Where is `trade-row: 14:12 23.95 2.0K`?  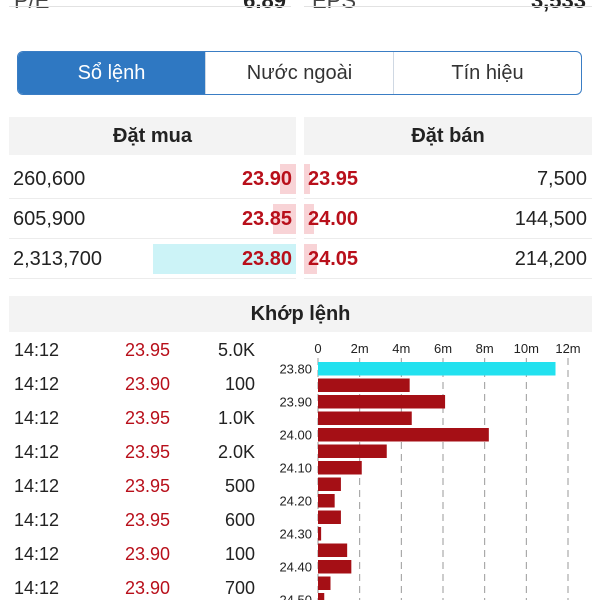 trade-row: 14:12 23.95 2.0K is located at coordinates (136, 452).